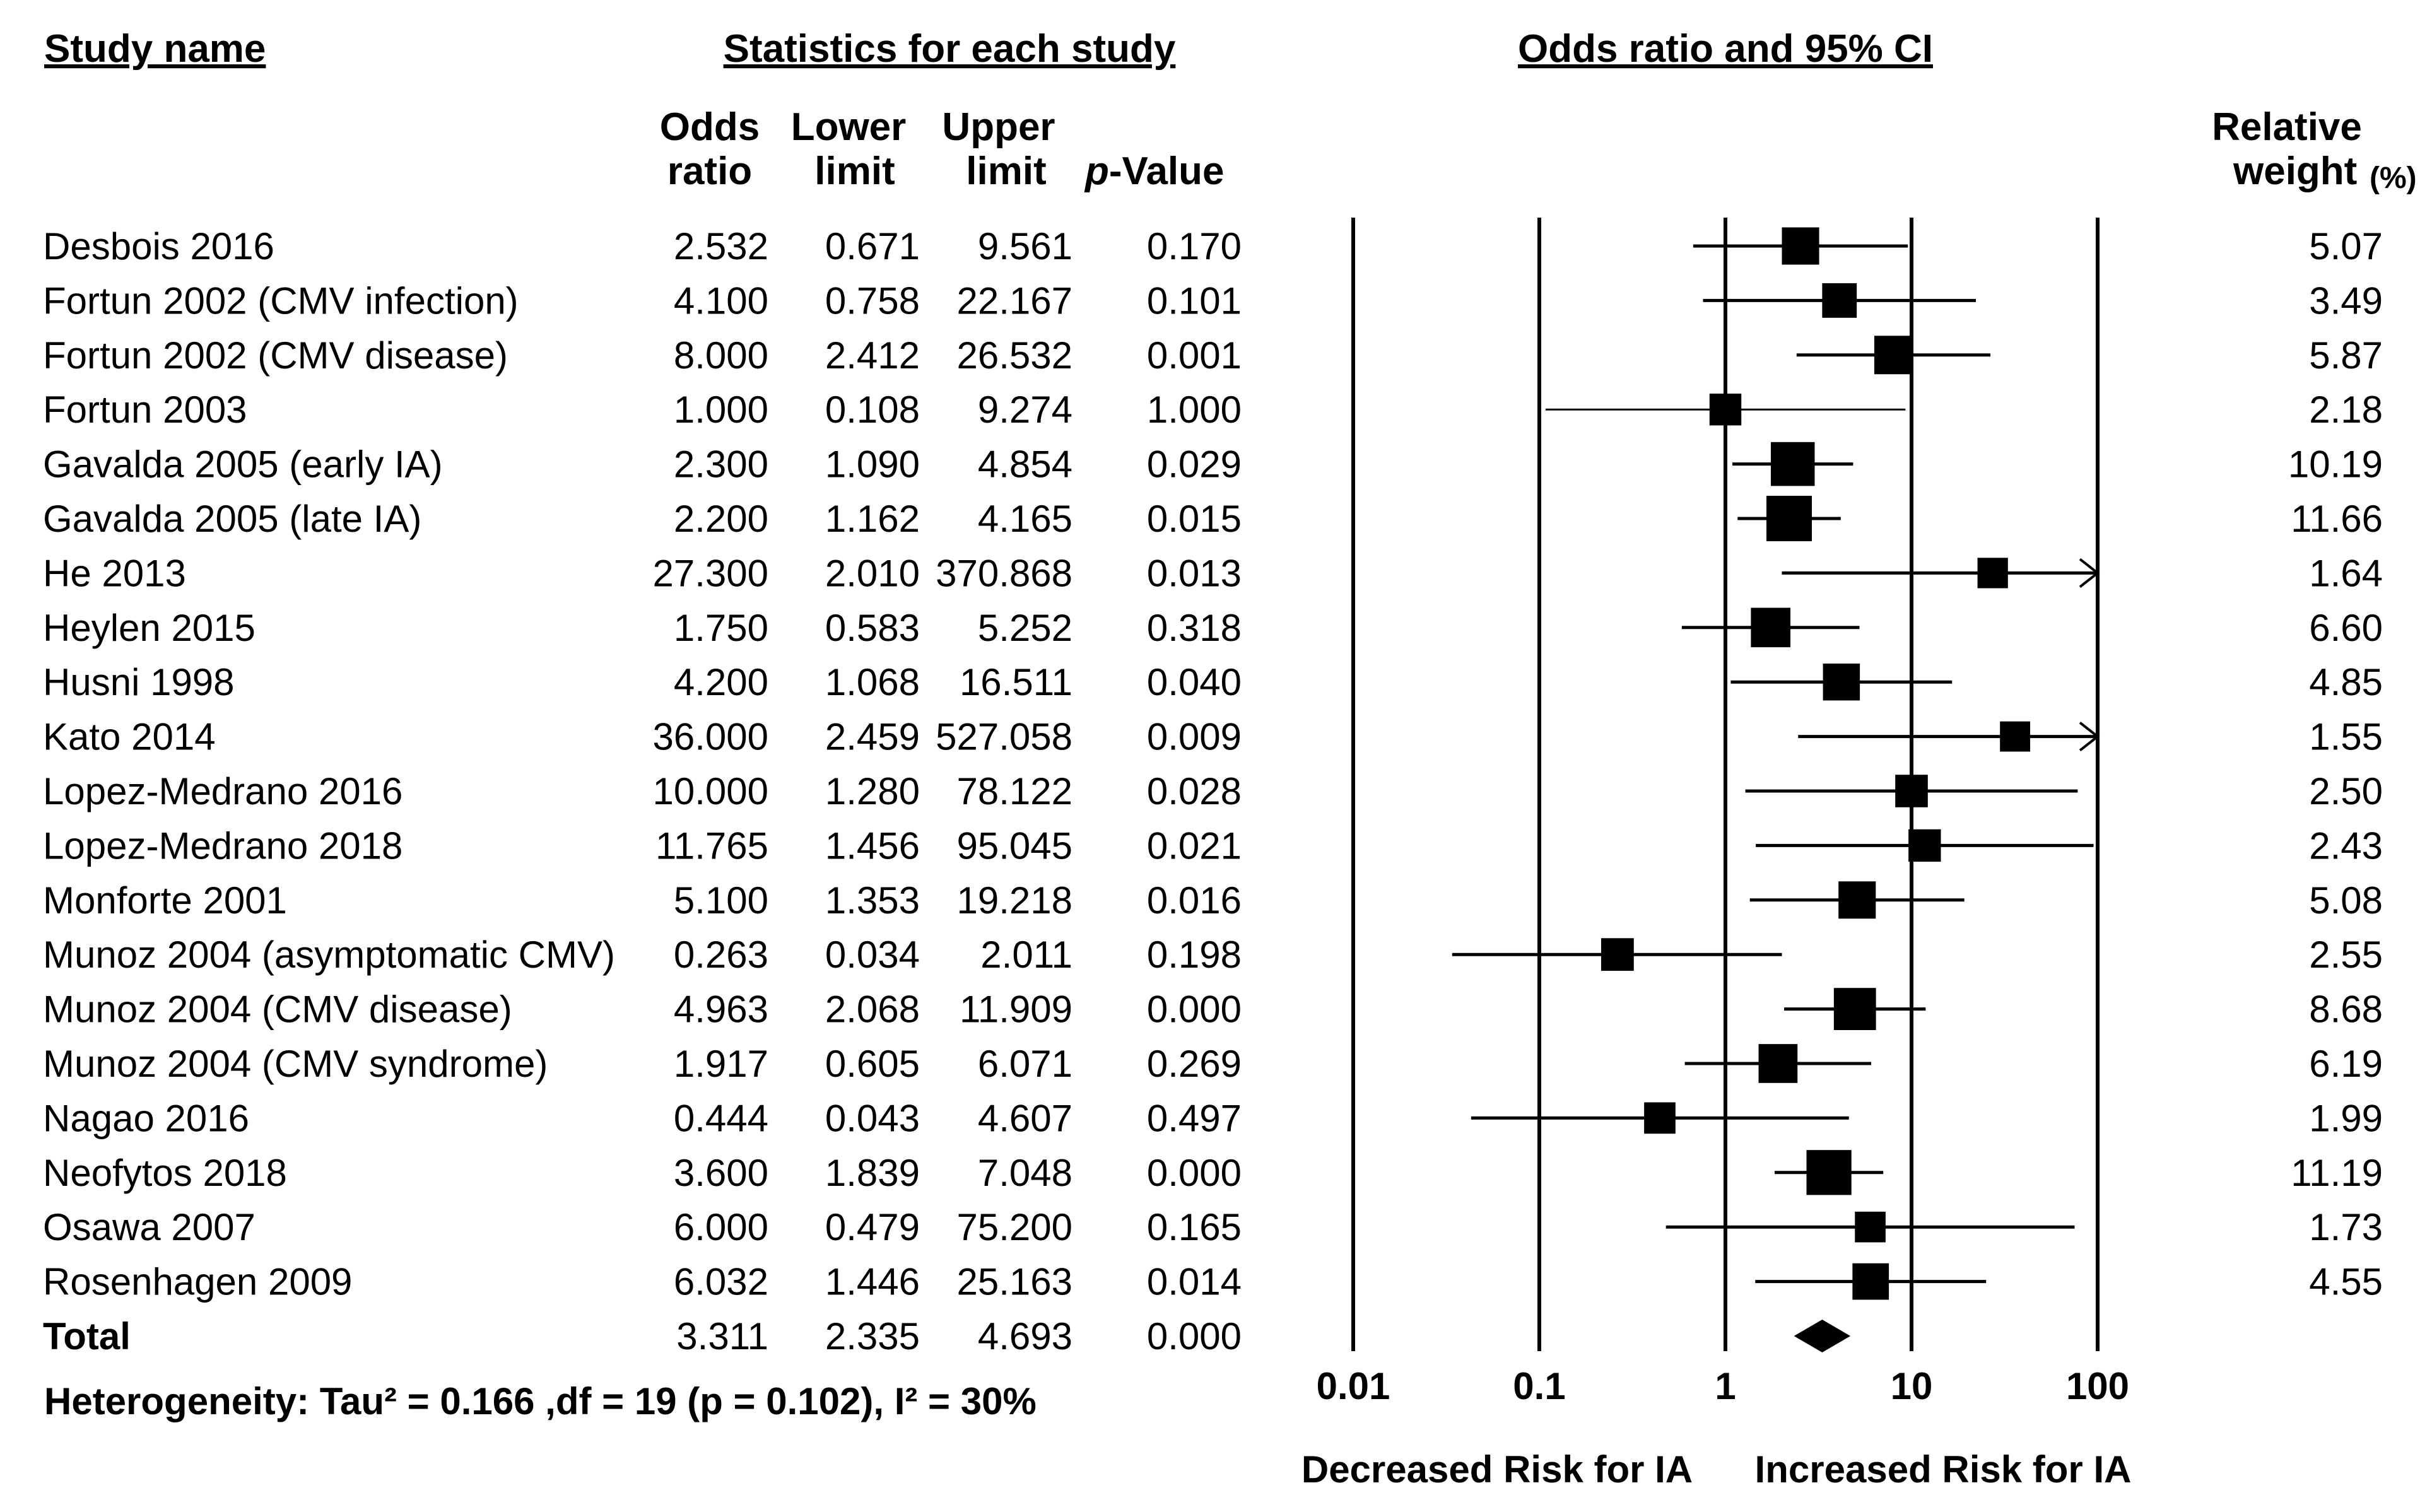  Describe the element at coordinates (1014, 791) in the screenshot. I see `upper-limit-value: 78.122` at that location.